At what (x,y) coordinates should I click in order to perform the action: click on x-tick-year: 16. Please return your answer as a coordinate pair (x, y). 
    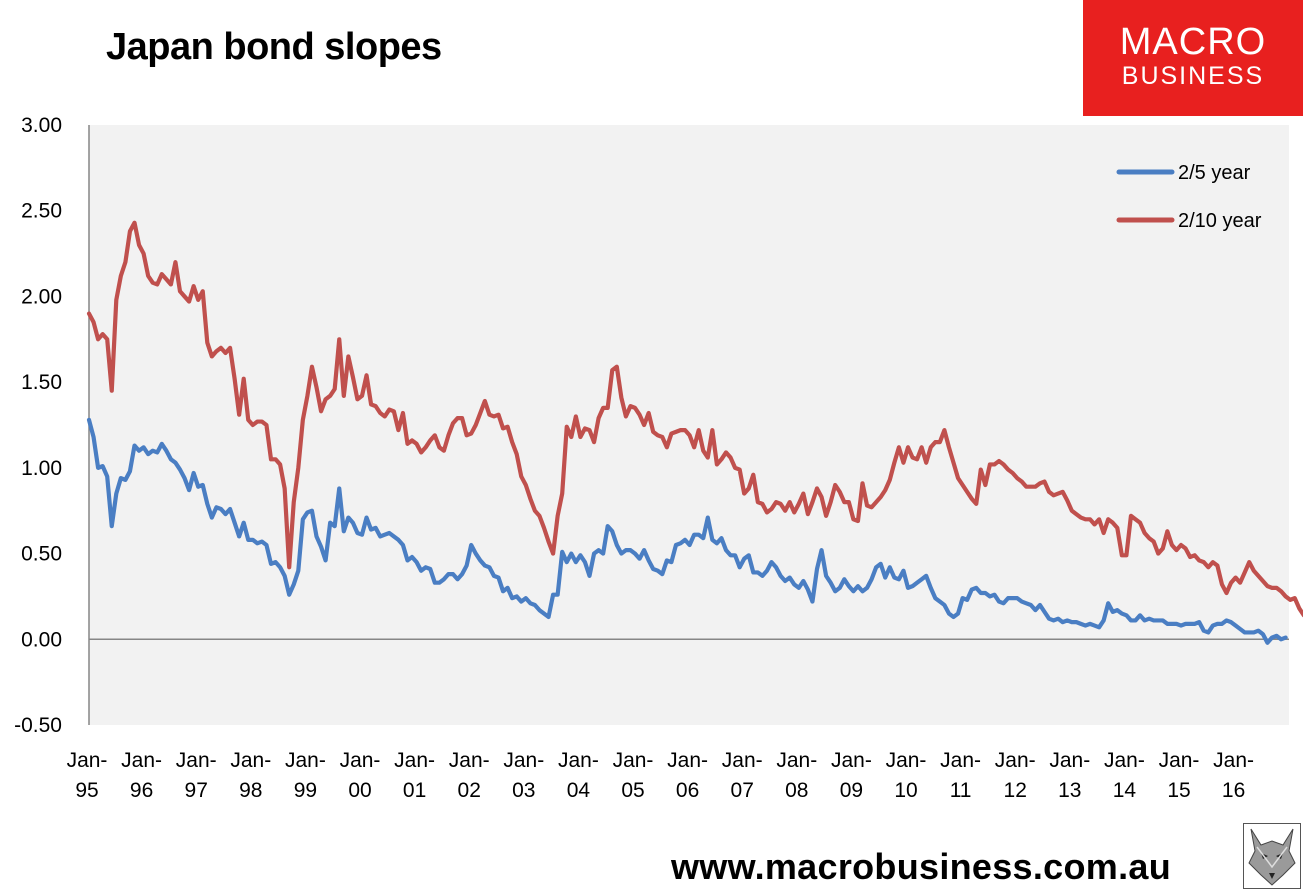
    Looking at the image, I should click on (1233, 789).